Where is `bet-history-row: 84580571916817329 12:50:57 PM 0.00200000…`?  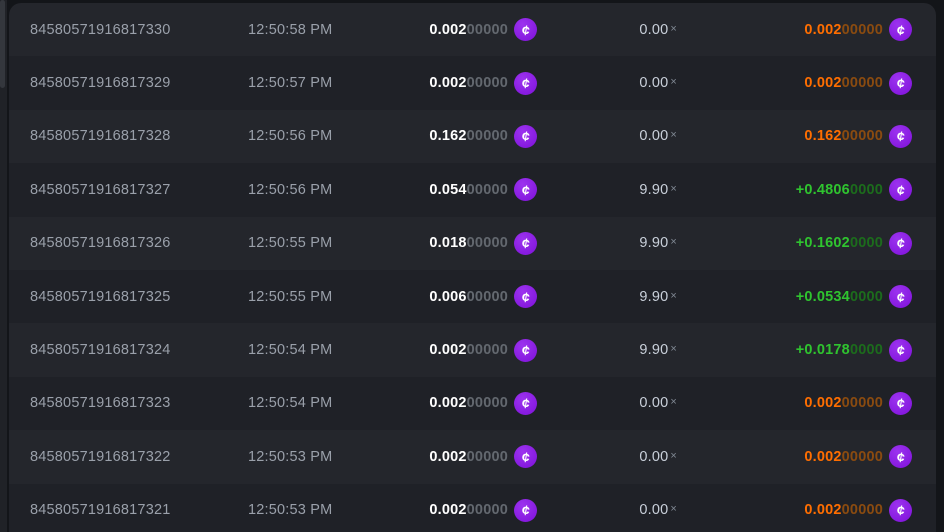 bet-history-row: 84580571916817329 12:50:57 PM 0.00200000… is located at coordinates (472, 82).